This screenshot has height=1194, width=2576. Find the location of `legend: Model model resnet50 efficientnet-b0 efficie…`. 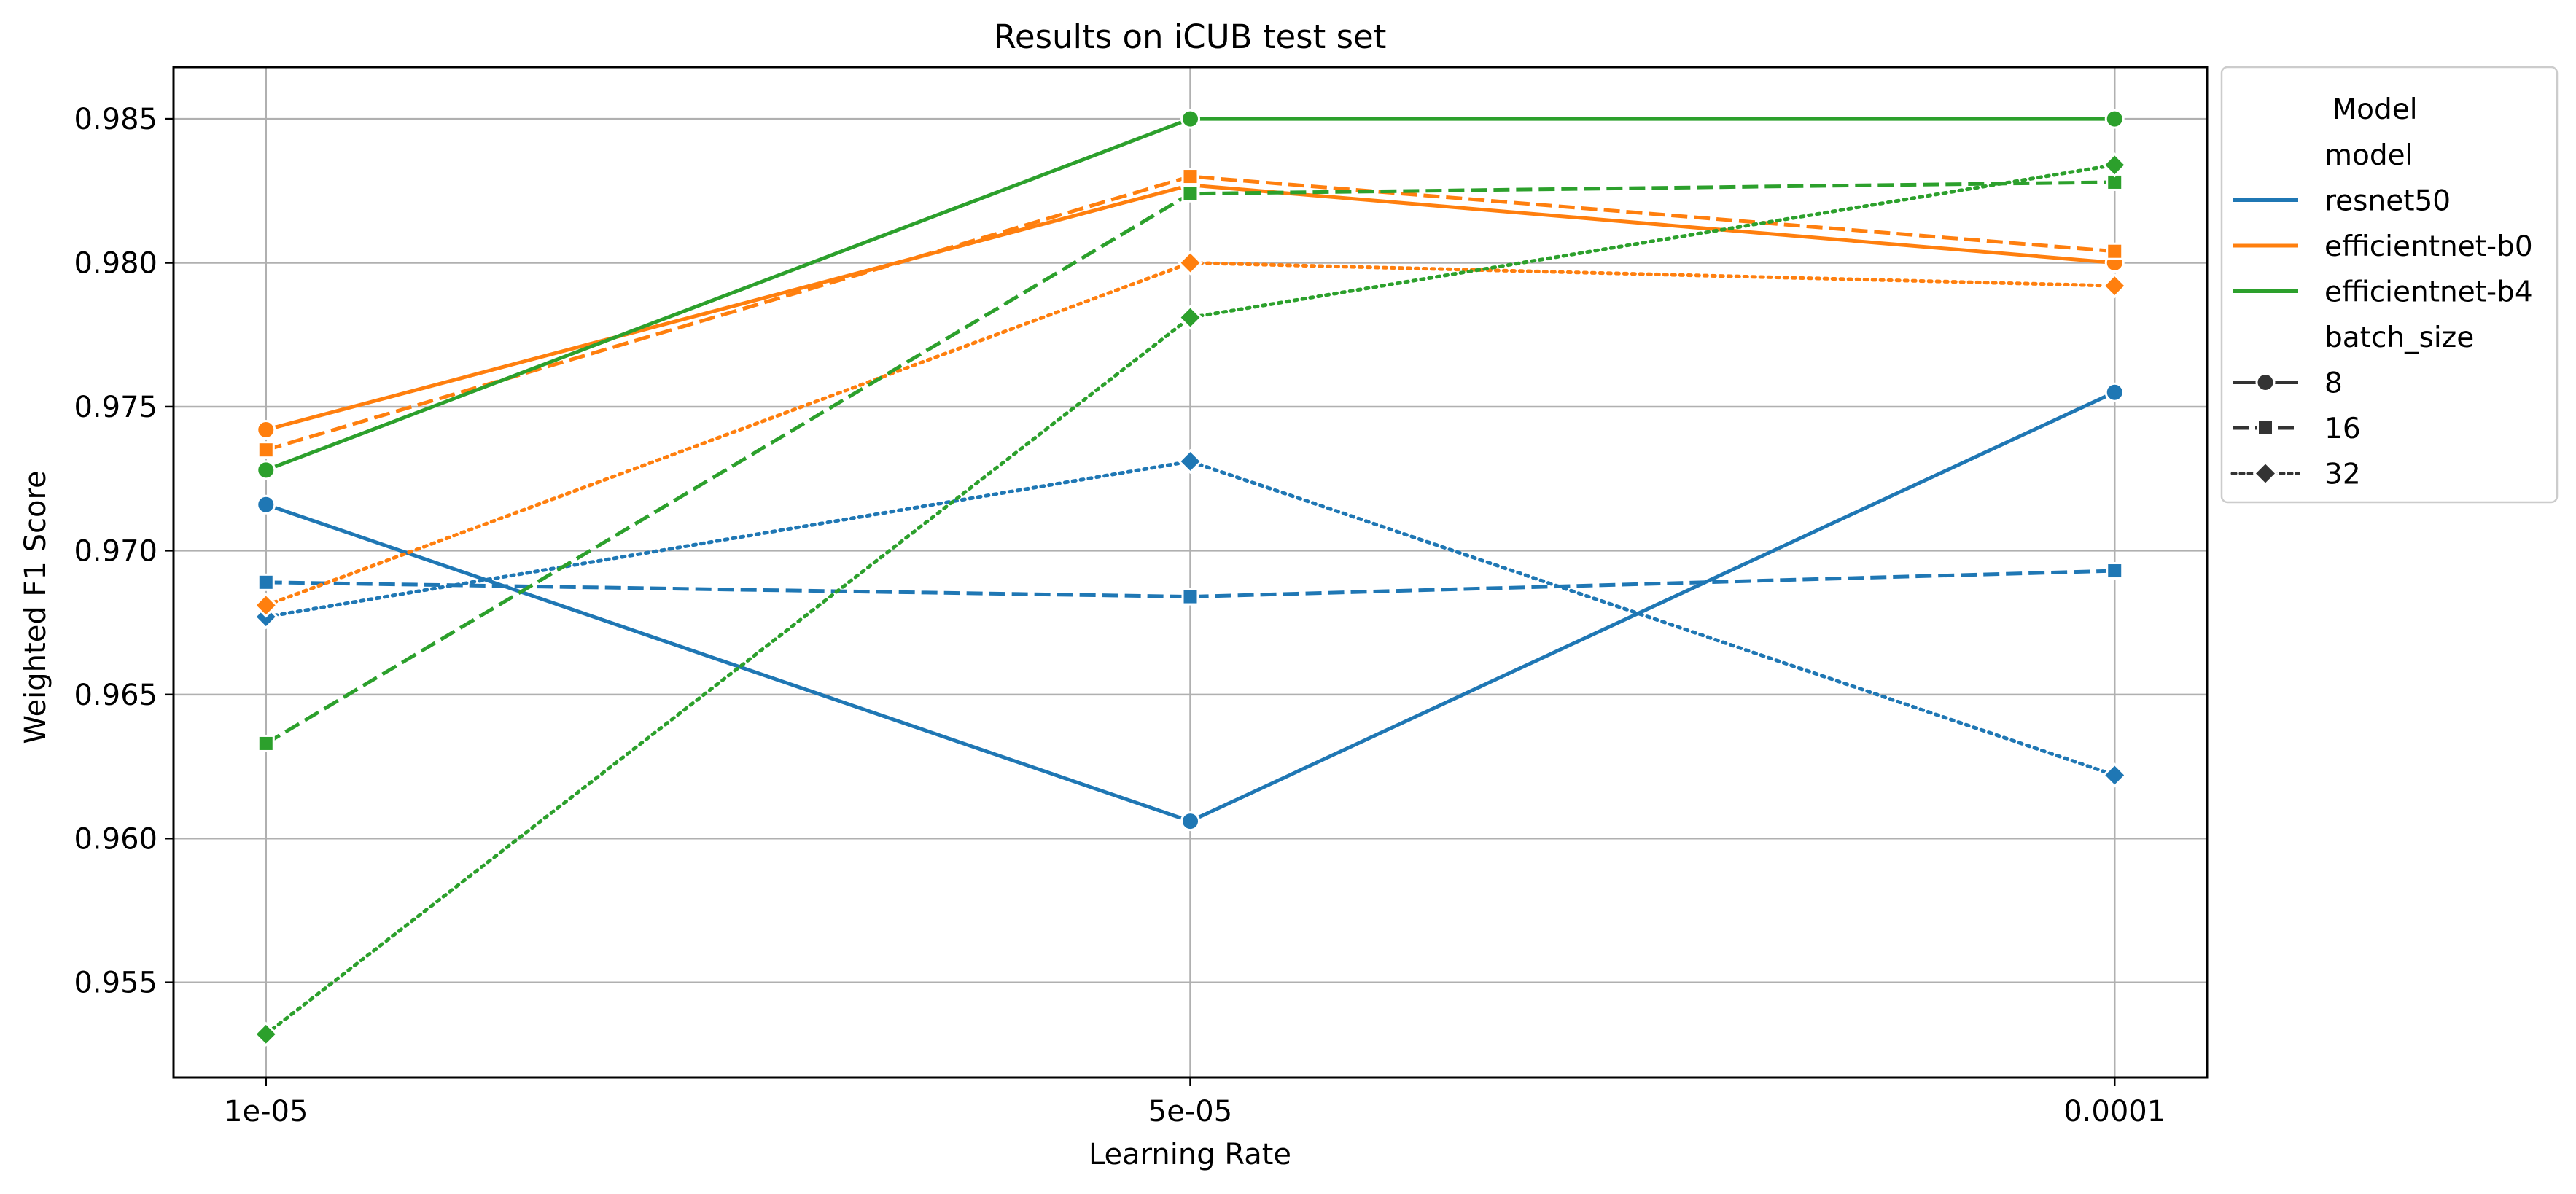

legend: Model model resnet50 efficientnet-b0 efficie… is located at coordinates (2389, 285).